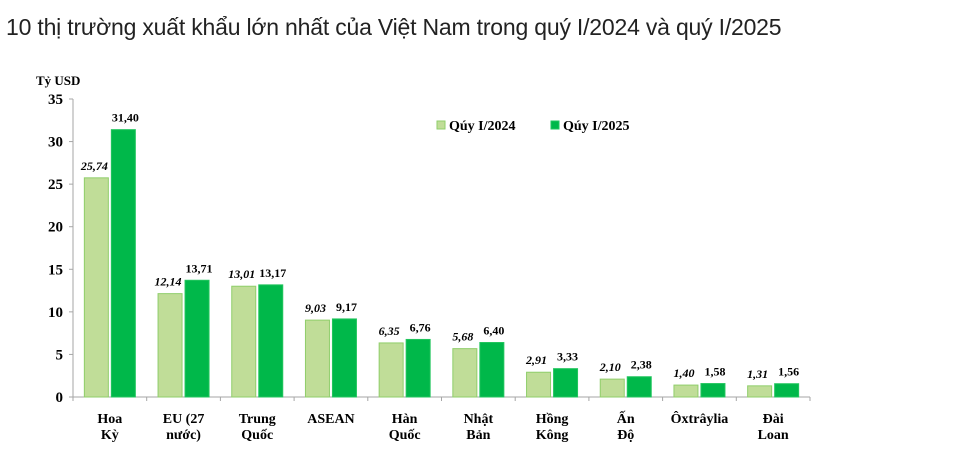  Describe the element at coordinates (55, 228) in the screenshot. I see `y-tick-label: 20` at that location.